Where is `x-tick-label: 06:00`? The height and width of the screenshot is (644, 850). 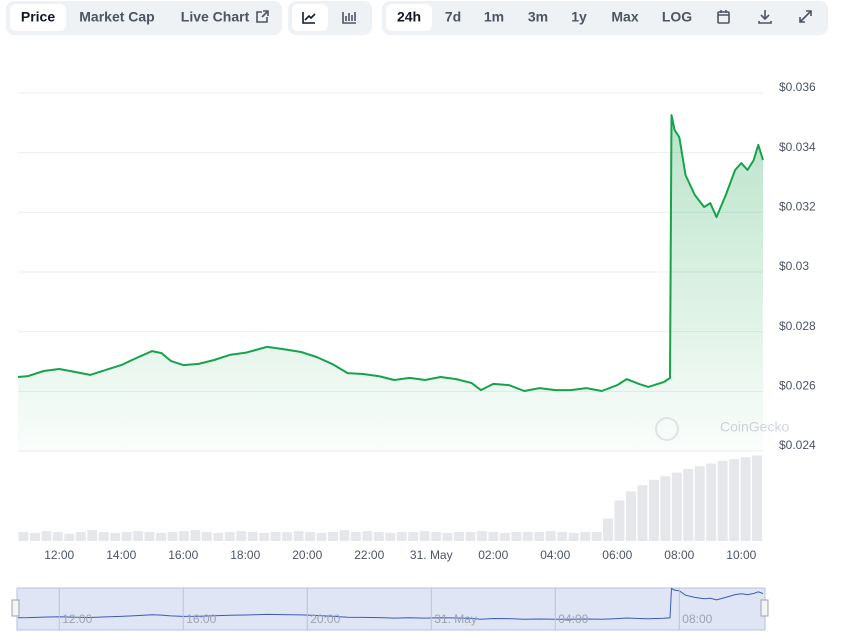
x-tick-label: 06:00 is located at coordinates (617, 555).